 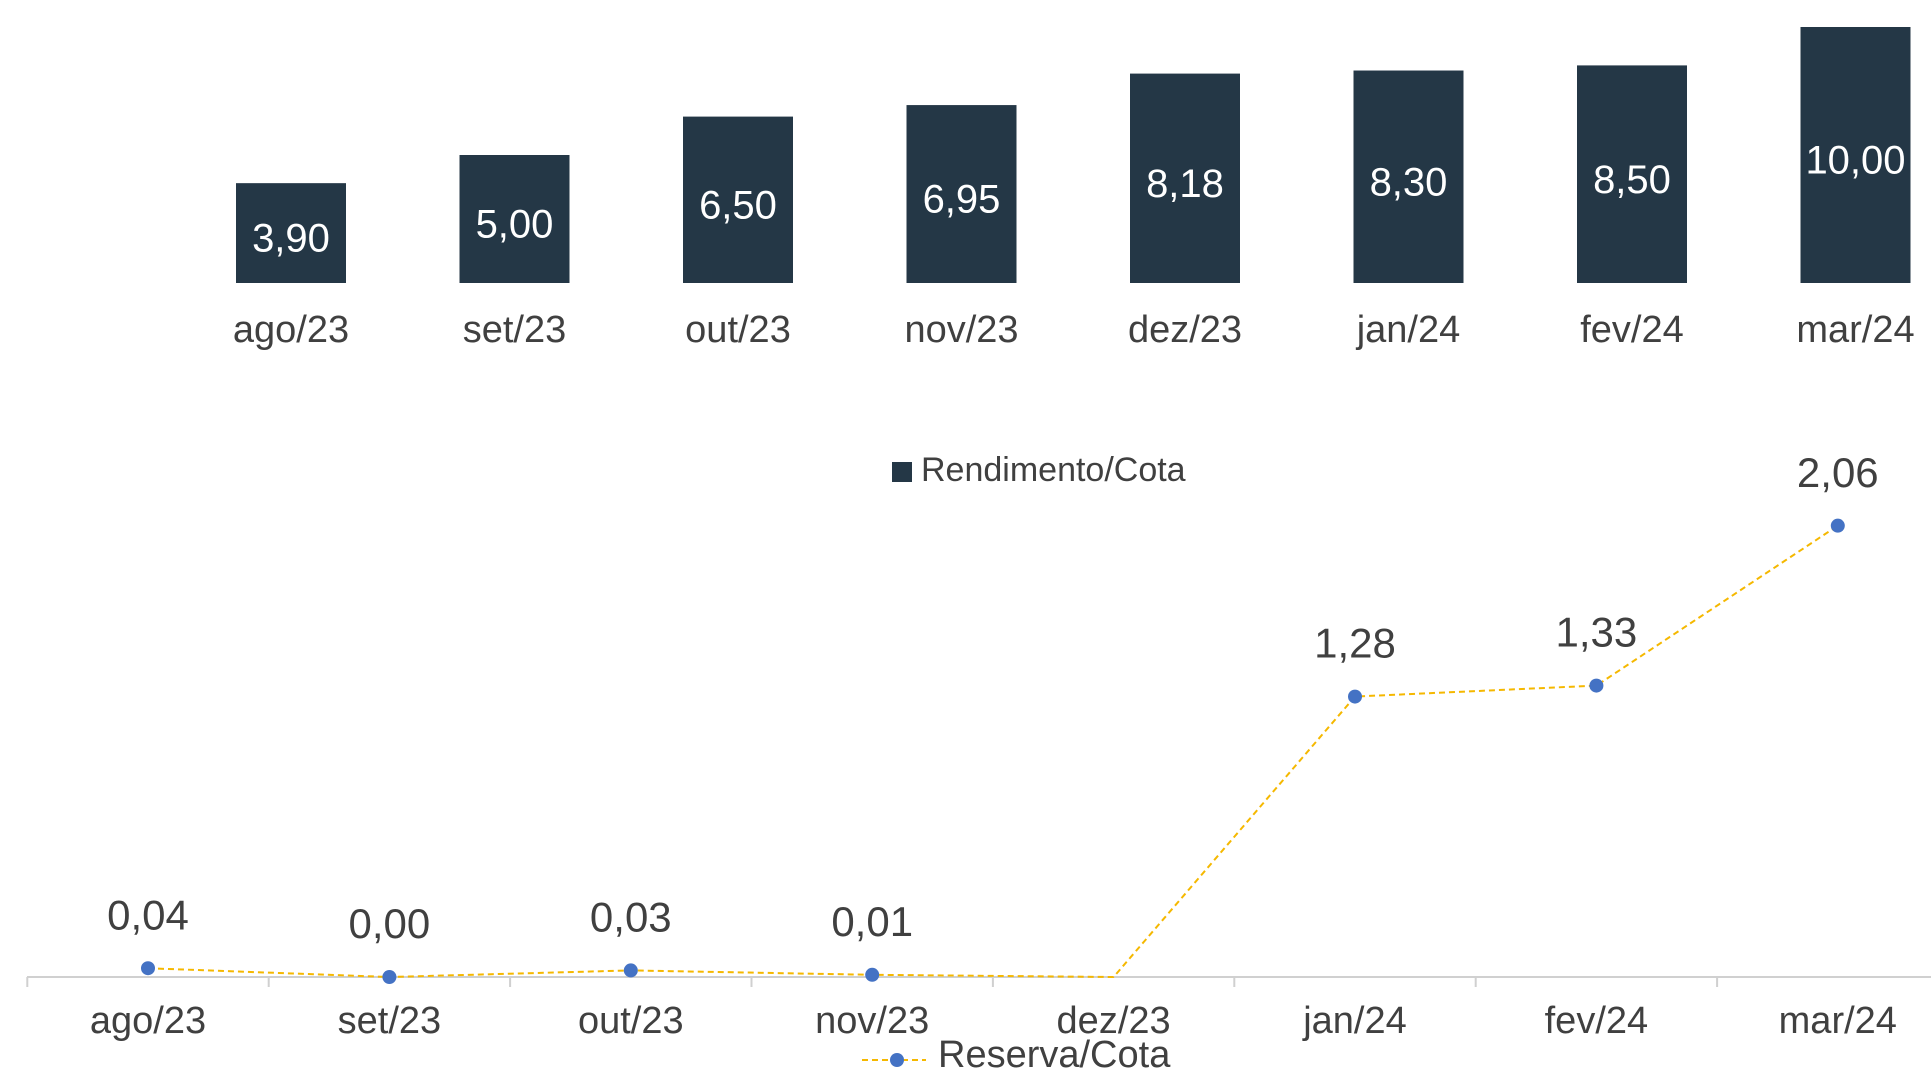 I want to click on data-label: 6,95, so click(x=962, y=200).